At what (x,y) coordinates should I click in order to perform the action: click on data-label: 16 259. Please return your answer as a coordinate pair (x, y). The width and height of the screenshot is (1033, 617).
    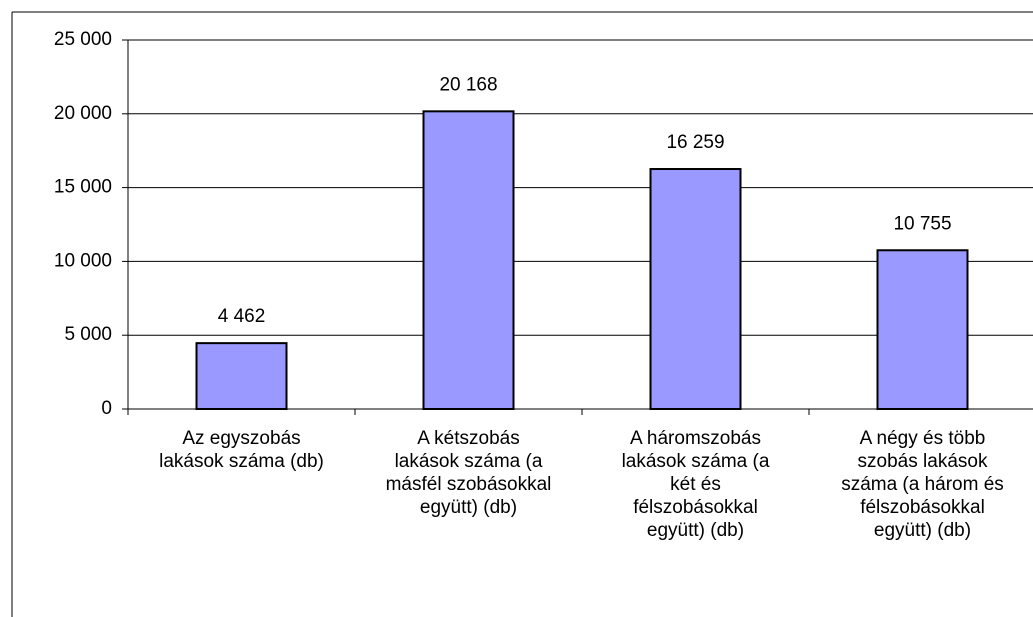
    Looking at the image, I should click on (695, 142).